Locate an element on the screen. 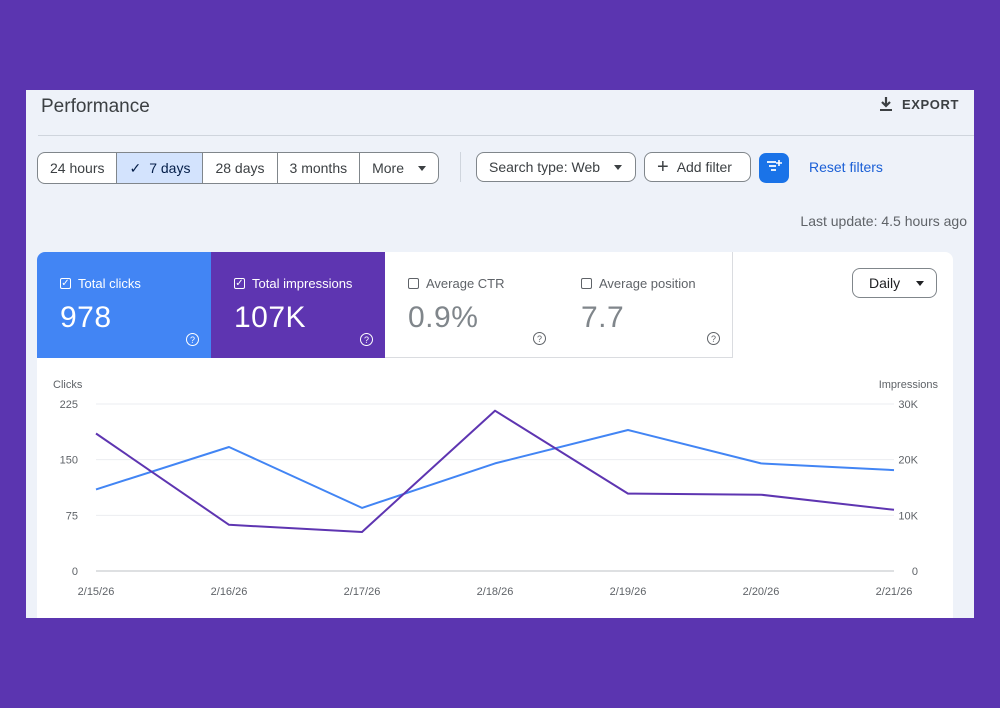 This screenshot has width=1000, height=708. impressions-series-line is located at coordinates (495, 471).